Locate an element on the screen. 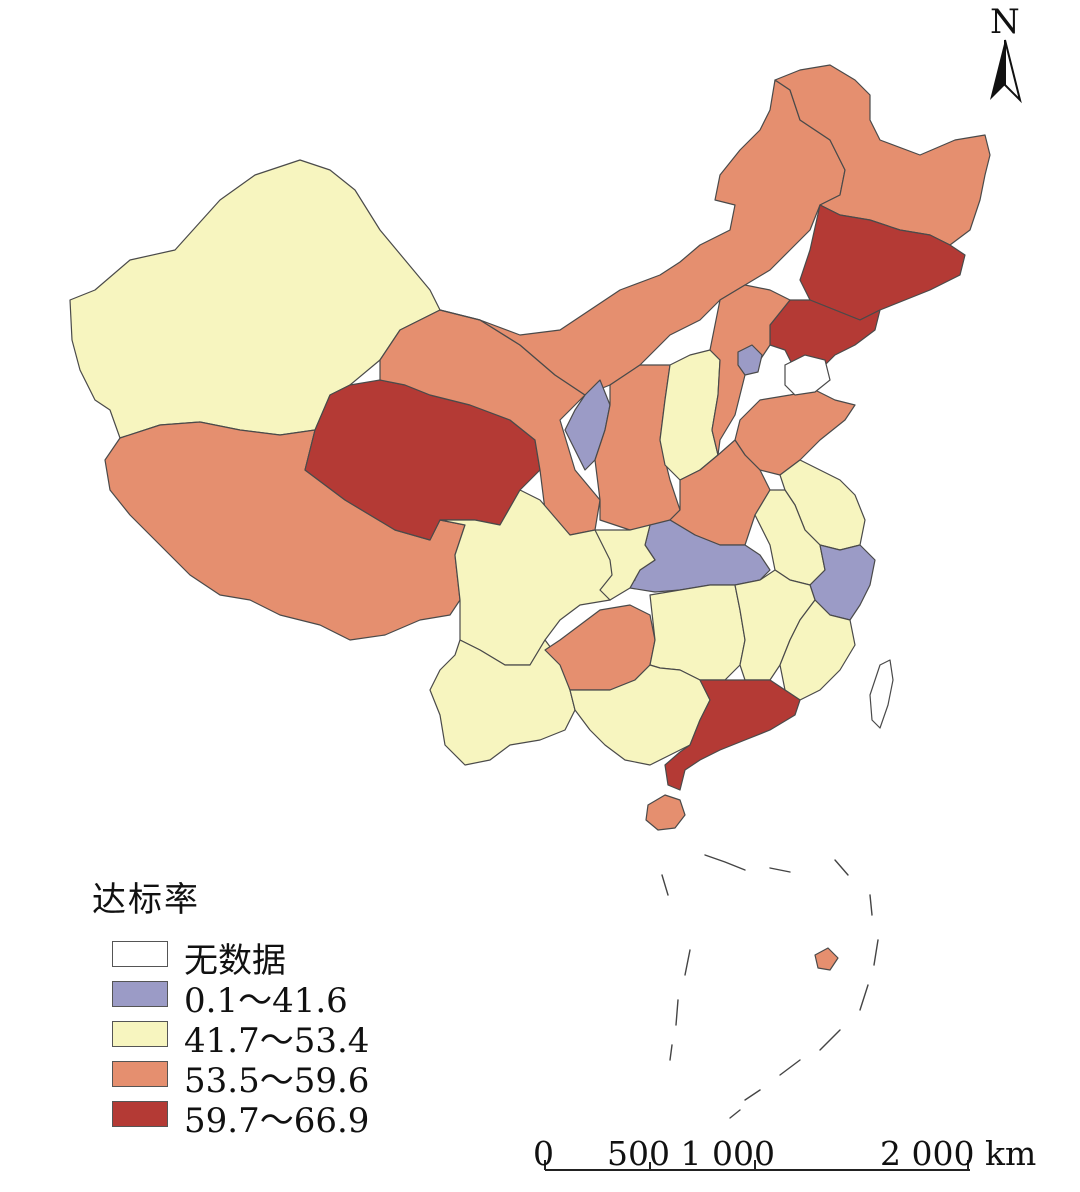  region-taiwan is located at coordinates (881, 694).